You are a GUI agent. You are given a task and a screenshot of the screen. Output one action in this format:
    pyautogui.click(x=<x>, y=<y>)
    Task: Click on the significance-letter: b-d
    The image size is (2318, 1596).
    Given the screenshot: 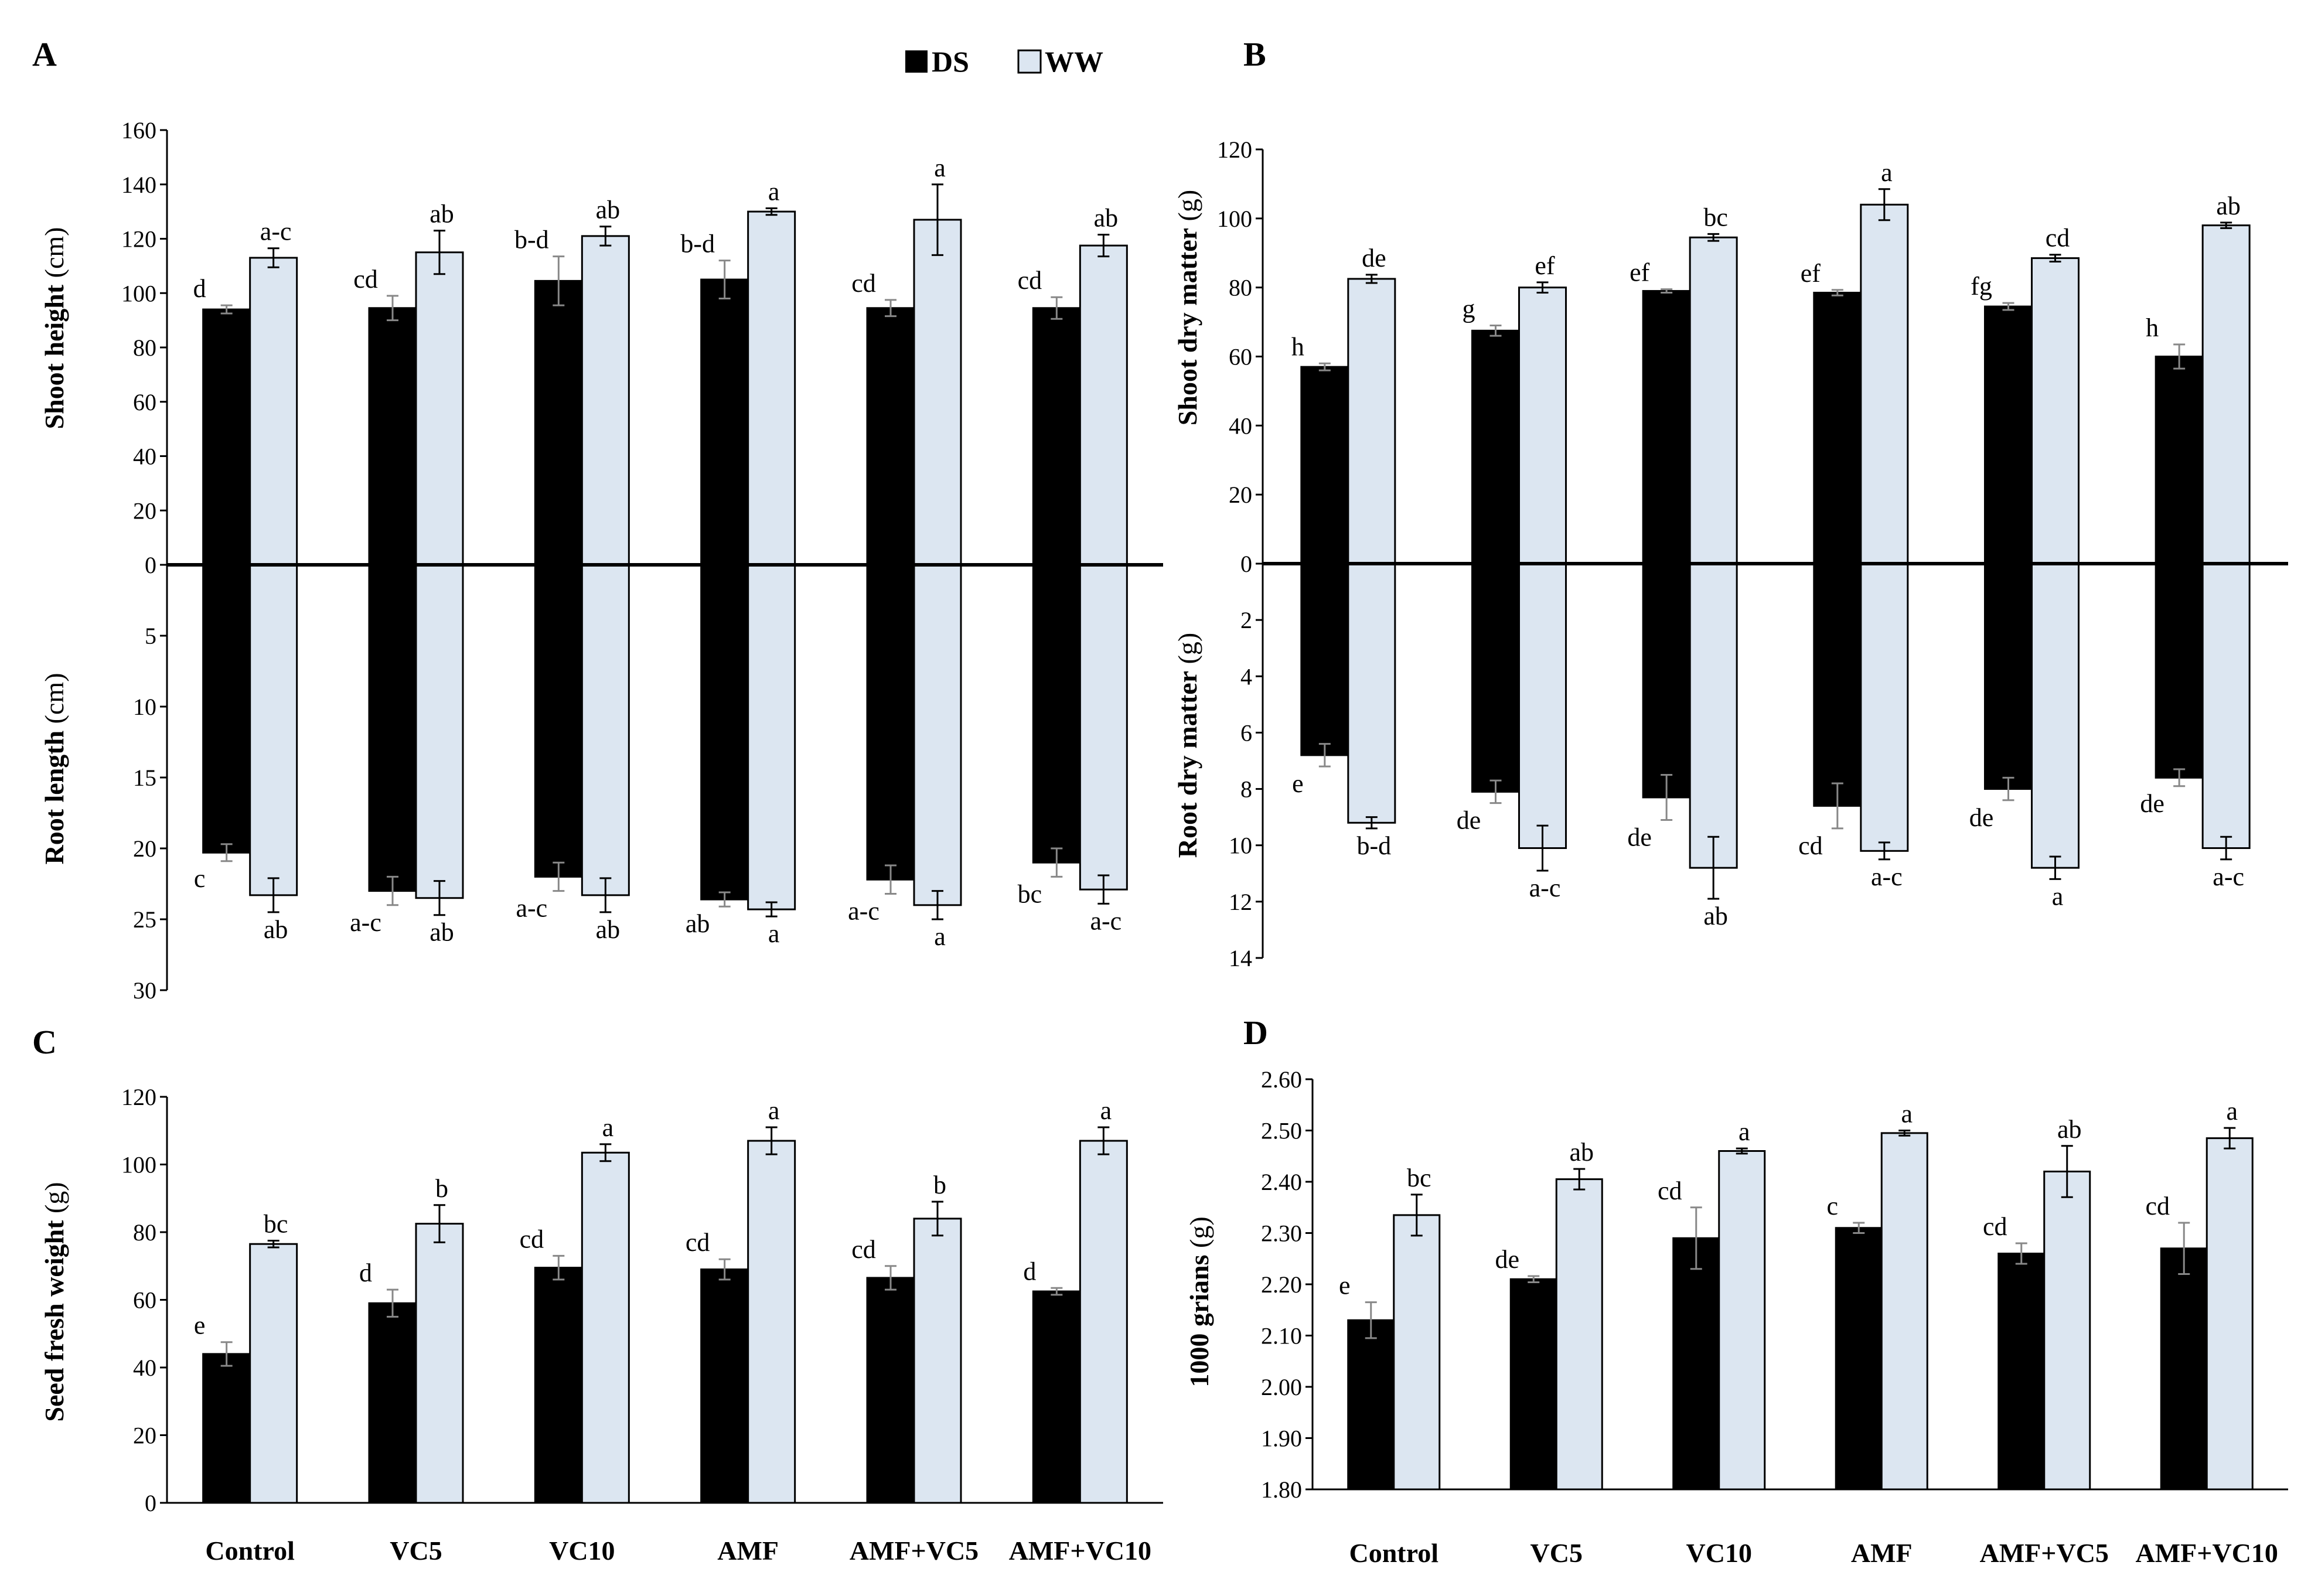 What is the action you would take?
    pyautogui.click(x=531, y=240)
    